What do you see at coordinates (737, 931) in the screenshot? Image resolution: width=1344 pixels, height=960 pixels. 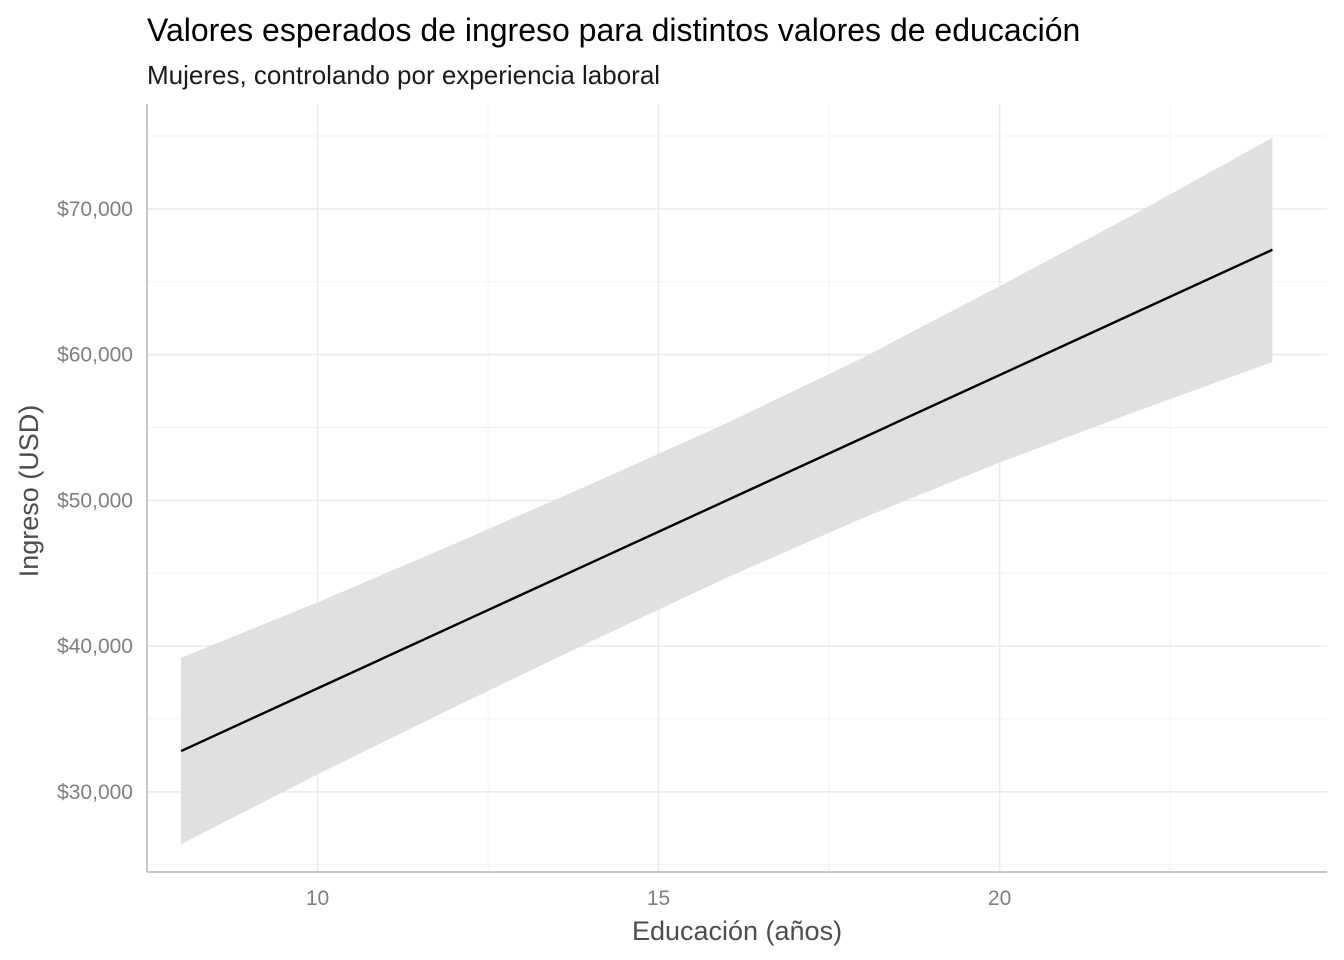 I see `x-axis-title: Educación (años)` at bounding box center [737, 931].